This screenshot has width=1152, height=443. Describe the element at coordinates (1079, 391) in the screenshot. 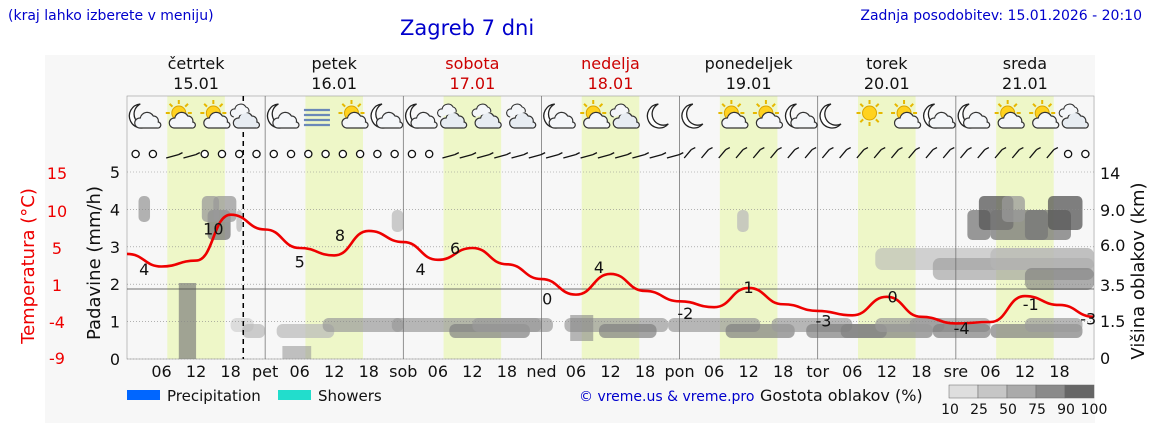

I see `cloud-density-swatch` at that location.